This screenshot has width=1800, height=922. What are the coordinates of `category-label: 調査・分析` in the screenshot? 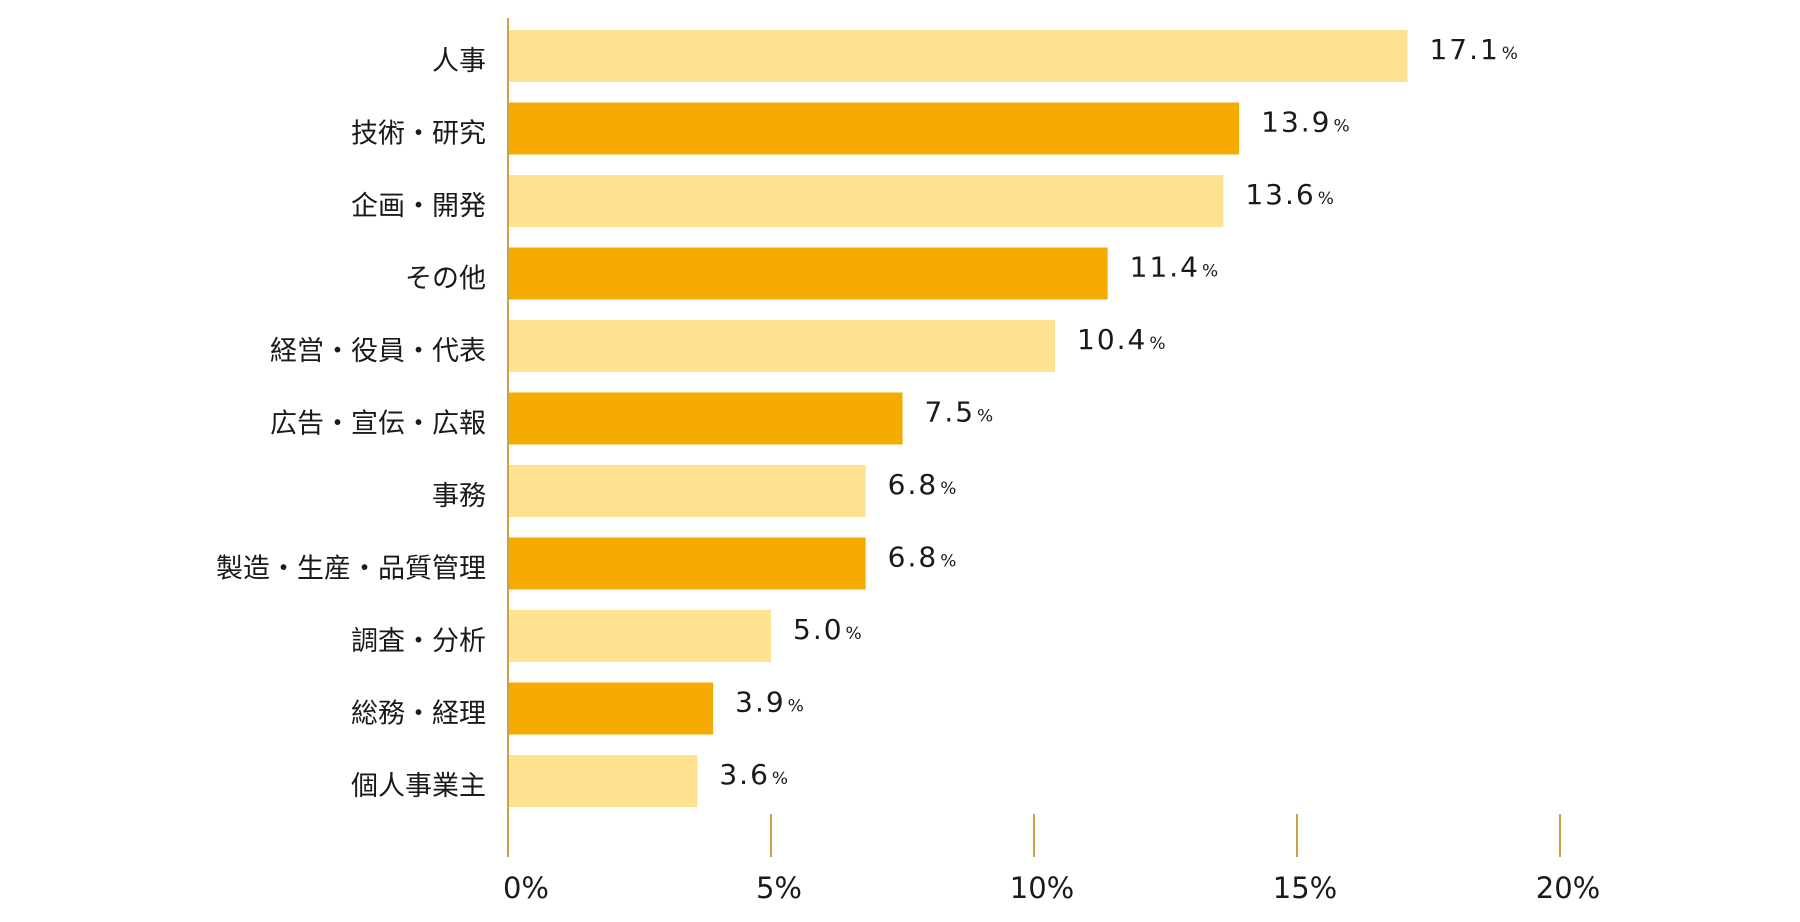 It's located at (418, 641).